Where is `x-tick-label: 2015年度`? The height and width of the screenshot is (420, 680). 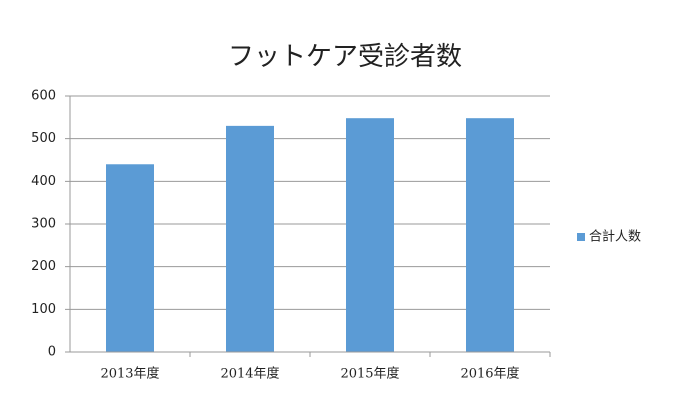
x-tick-label: 2015年度 is located at coordinates (369, 374).